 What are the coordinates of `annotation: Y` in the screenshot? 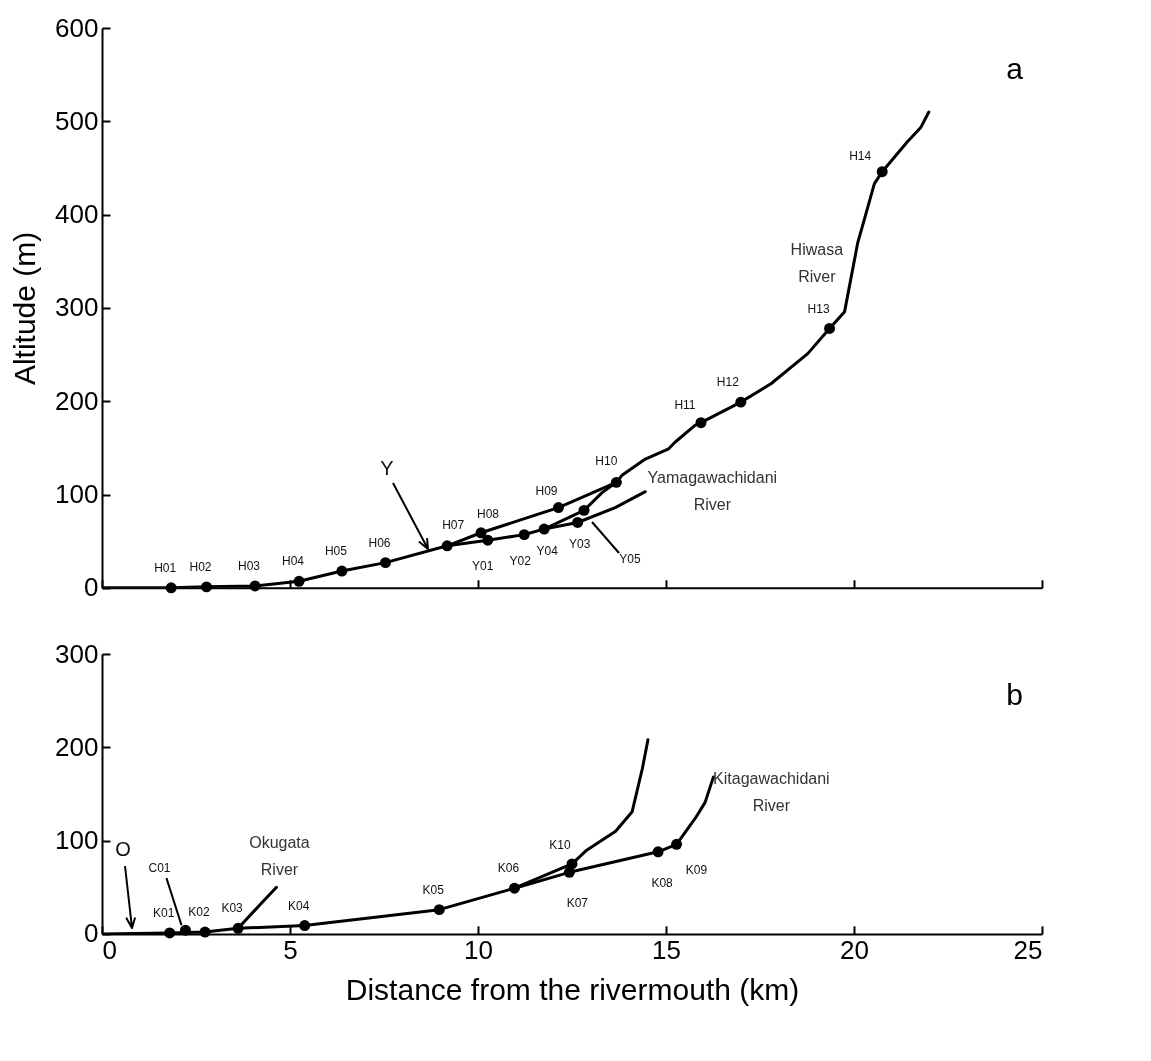 It's located at (387, 468).